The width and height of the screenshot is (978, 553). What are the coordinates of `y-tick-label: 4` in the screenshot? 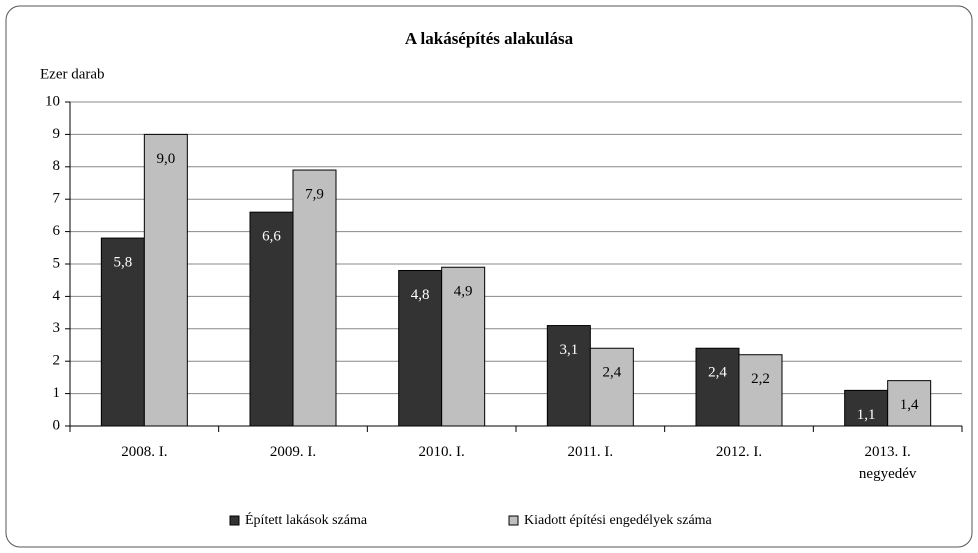 It's located at (57, 296).